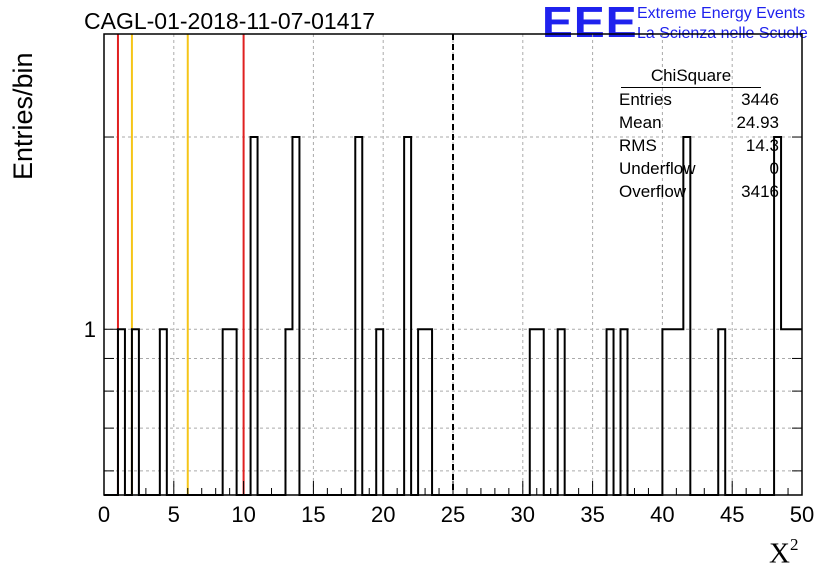 This screenshot has width=836, height=572. Describe the element at coordinates (383, 514) in the screenshot. I see `x-tick-label: 20` at that location.